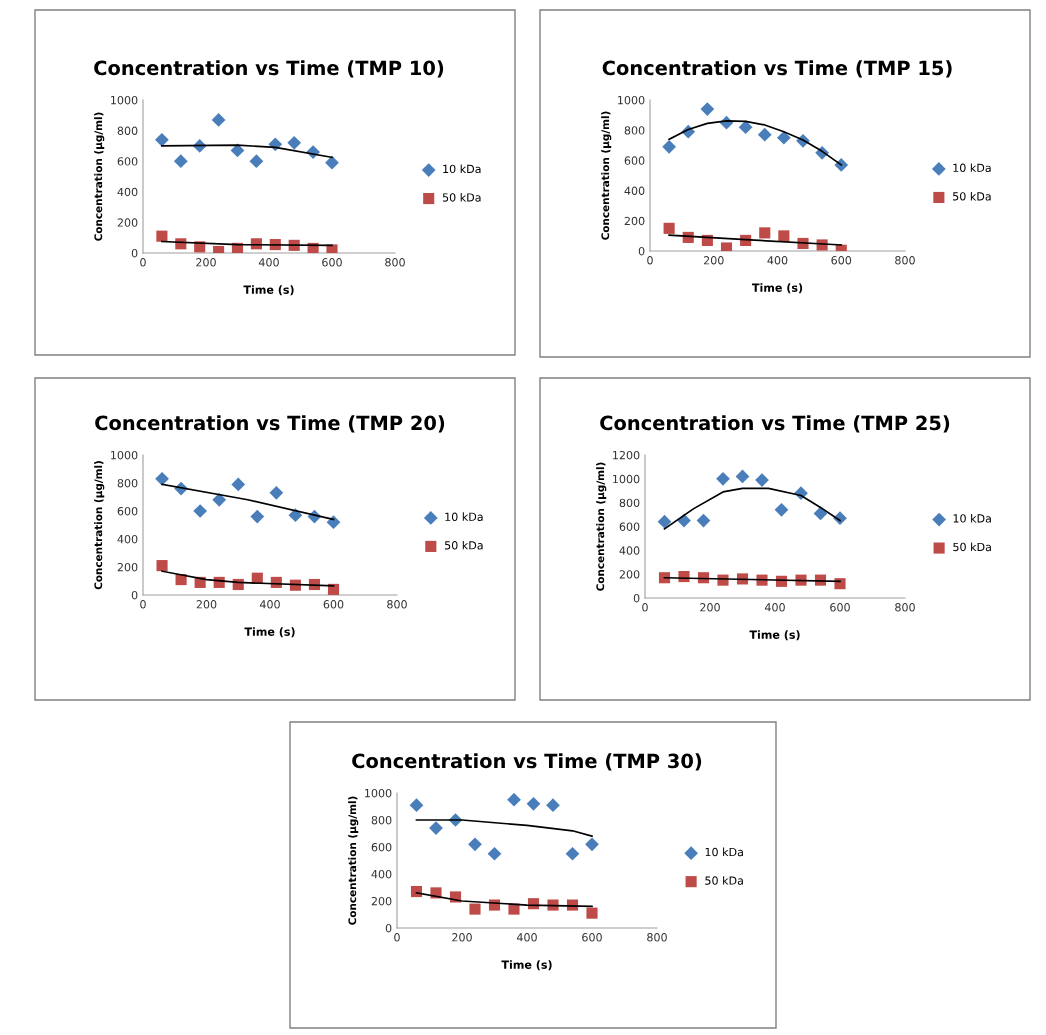 The image size is (1046, 1035). Describe the element at coordinates (527, 762) in the screenshot. I see `chart-title: Concentration vs Time (TMP 30)` at that location.